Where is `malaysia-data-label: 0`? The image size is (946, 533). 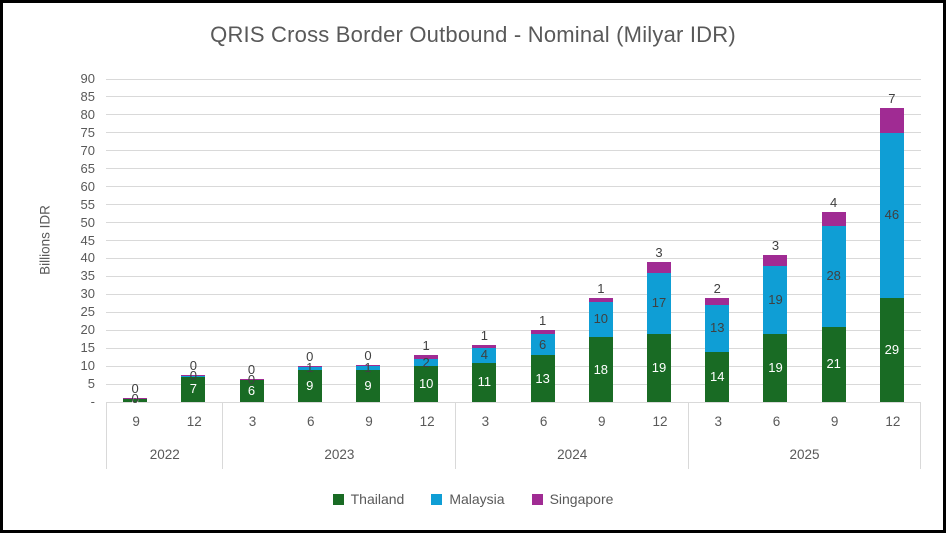
malaysia-data-label: 0 is located at coordinates (251, 379).